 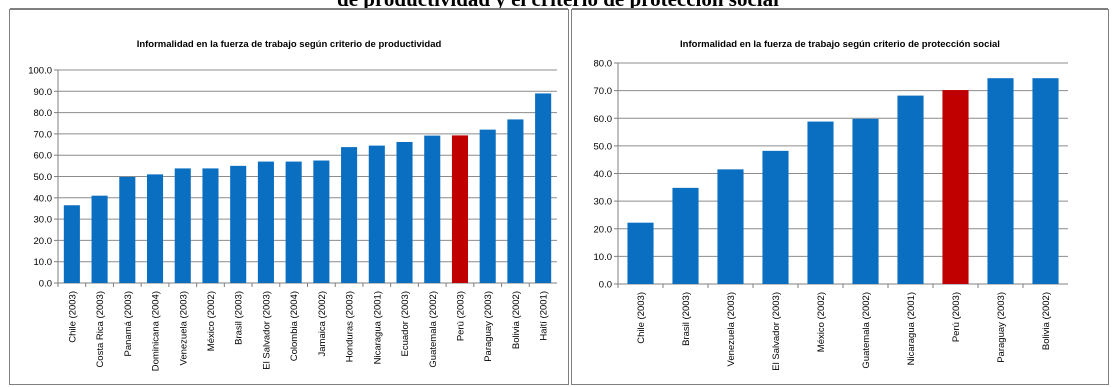 I want to click on x-tick-label: Haití (2001), so click(x=544, y=316).